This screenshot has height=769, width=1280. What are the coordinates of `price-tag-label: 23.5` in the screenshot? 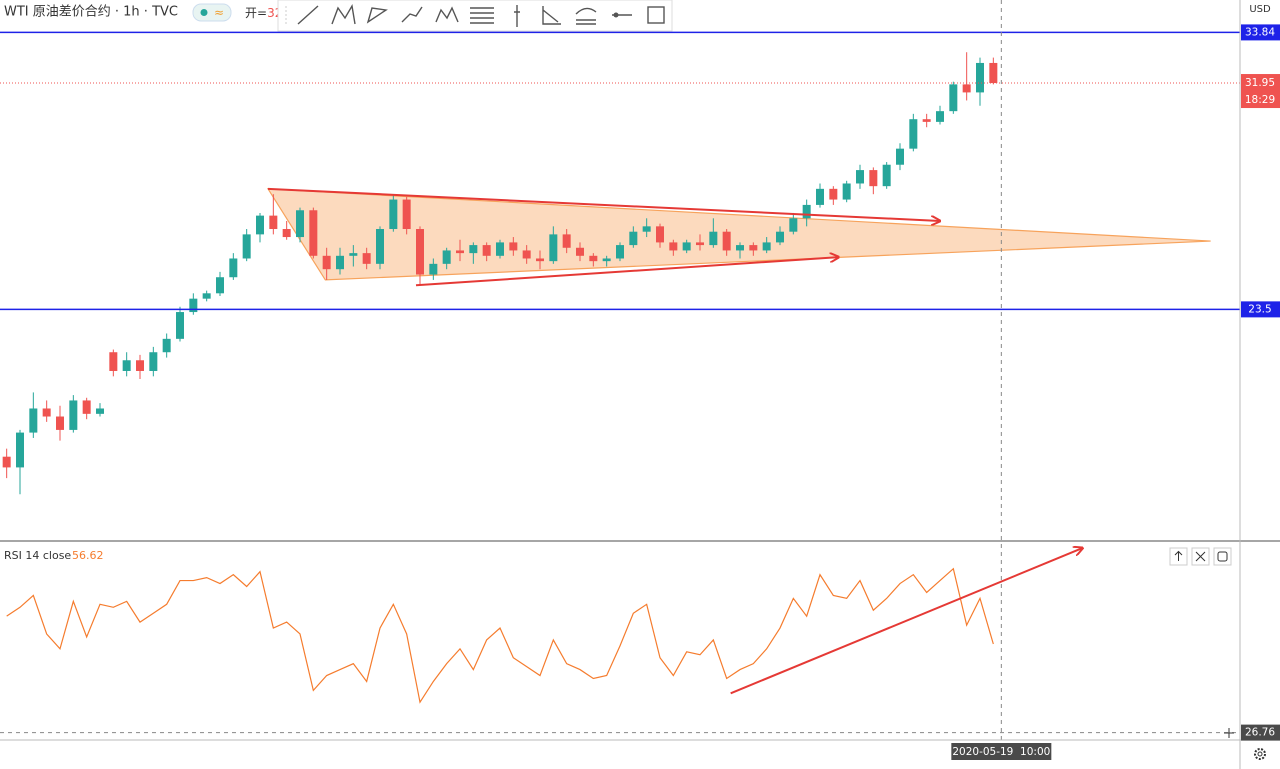 It's located at (1259, 309).